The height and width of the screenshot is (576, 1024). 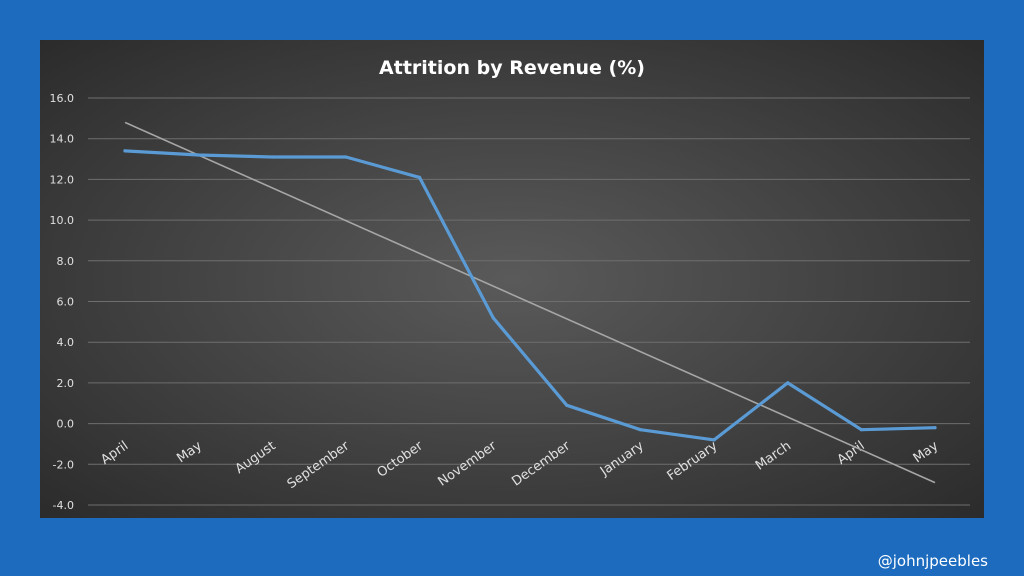 I want to click on y-tick-label: 4.0, so click(x=66, y=342).